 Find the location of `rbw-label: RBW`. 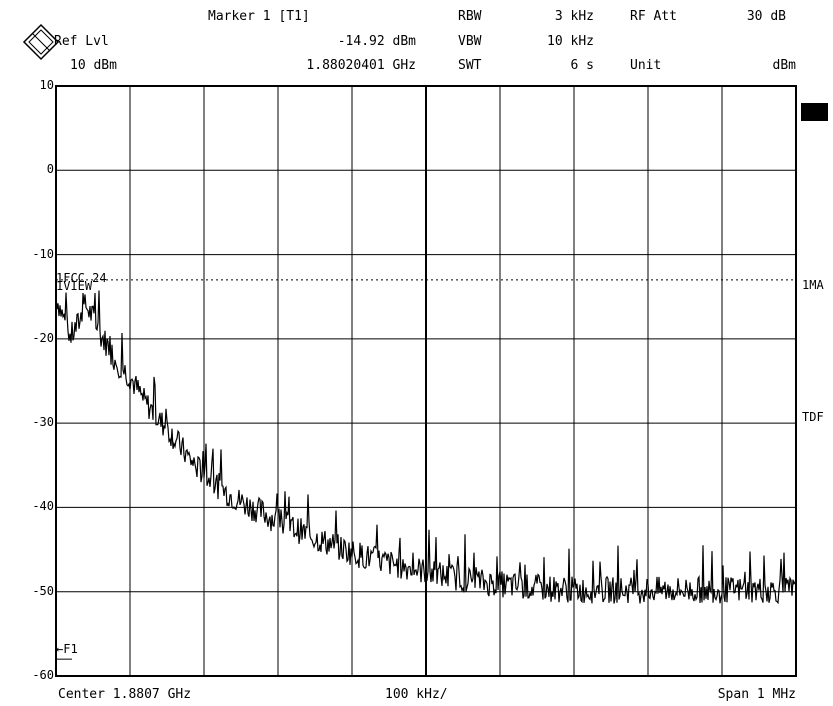

rbw-label: RBW is located at coordinates (470, 16).